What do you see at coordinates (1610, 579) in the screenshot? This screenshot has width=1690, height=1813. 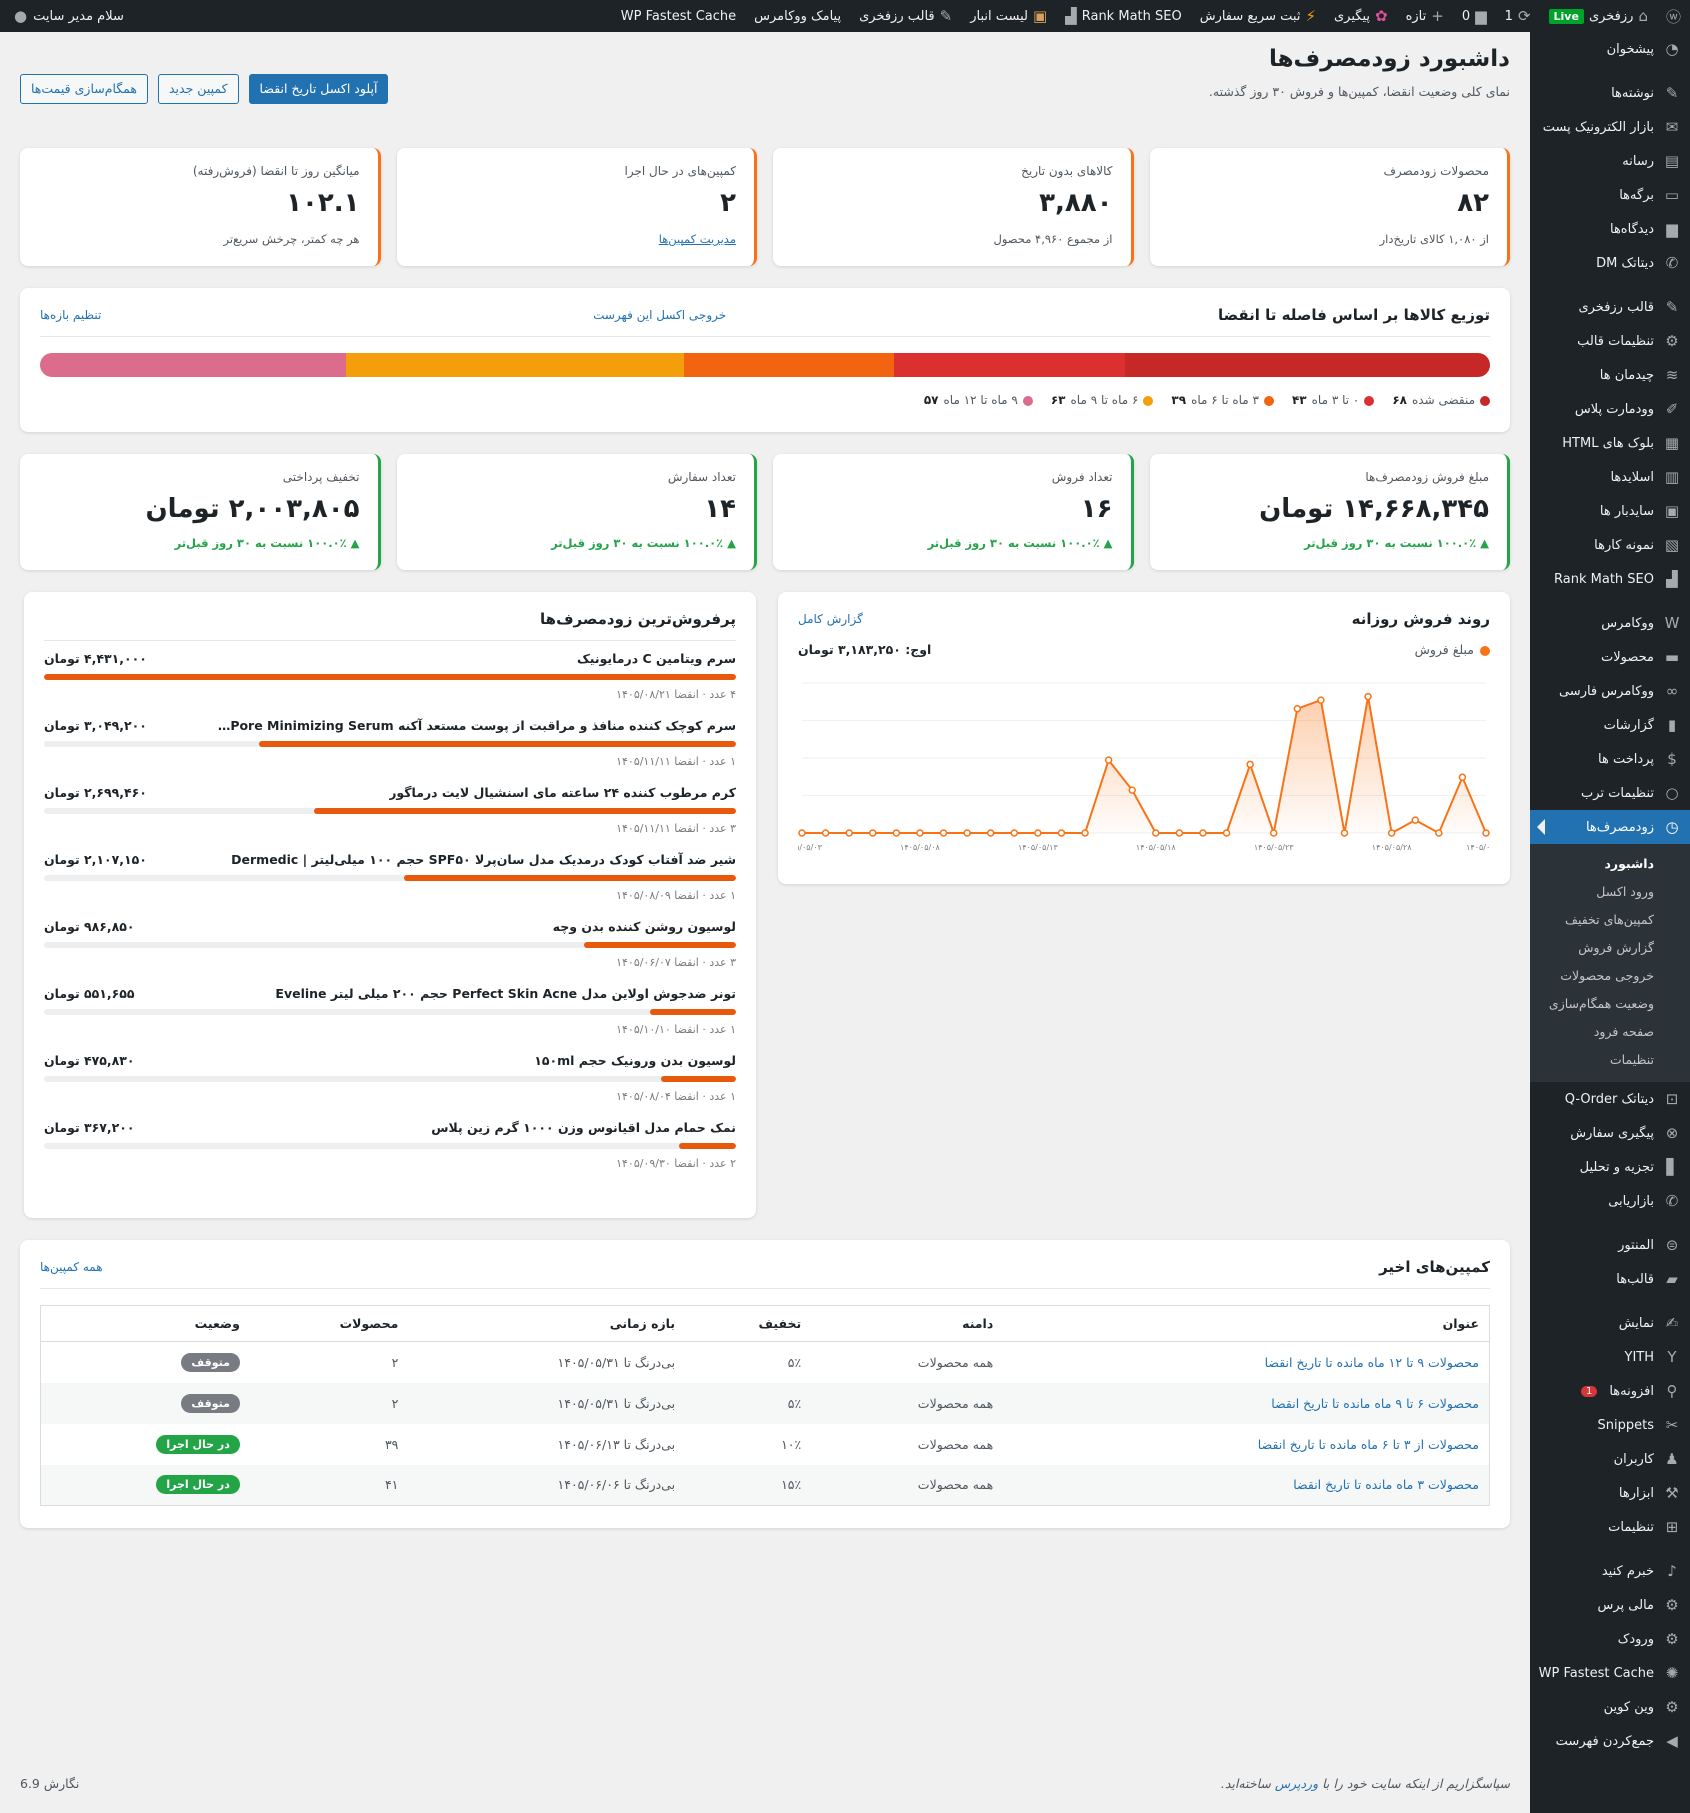 I see `menu-item-a15: ▟ Rank Math SEO` at bounding box center [1610, 579].